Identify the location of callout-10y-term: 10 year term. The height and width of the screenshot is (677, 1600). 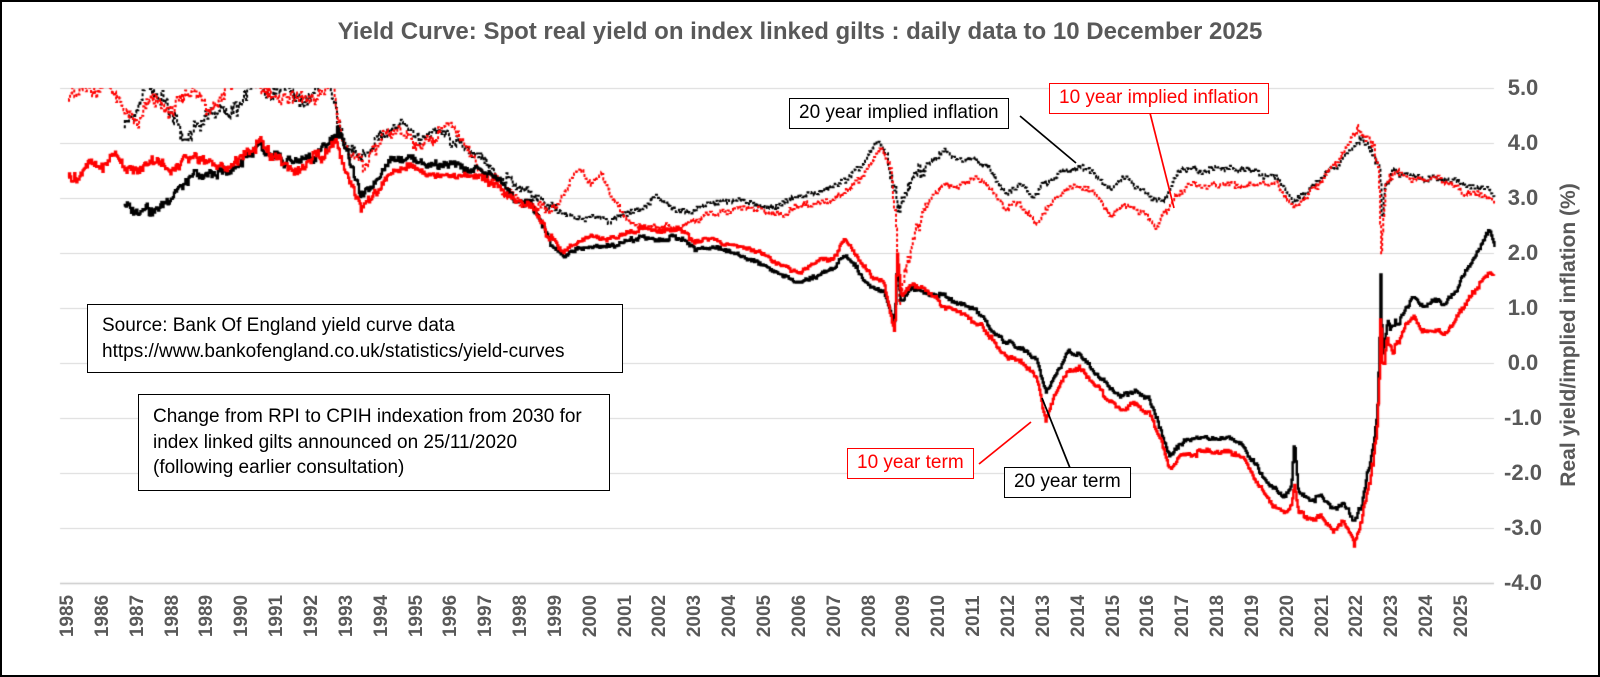
(910, 463).